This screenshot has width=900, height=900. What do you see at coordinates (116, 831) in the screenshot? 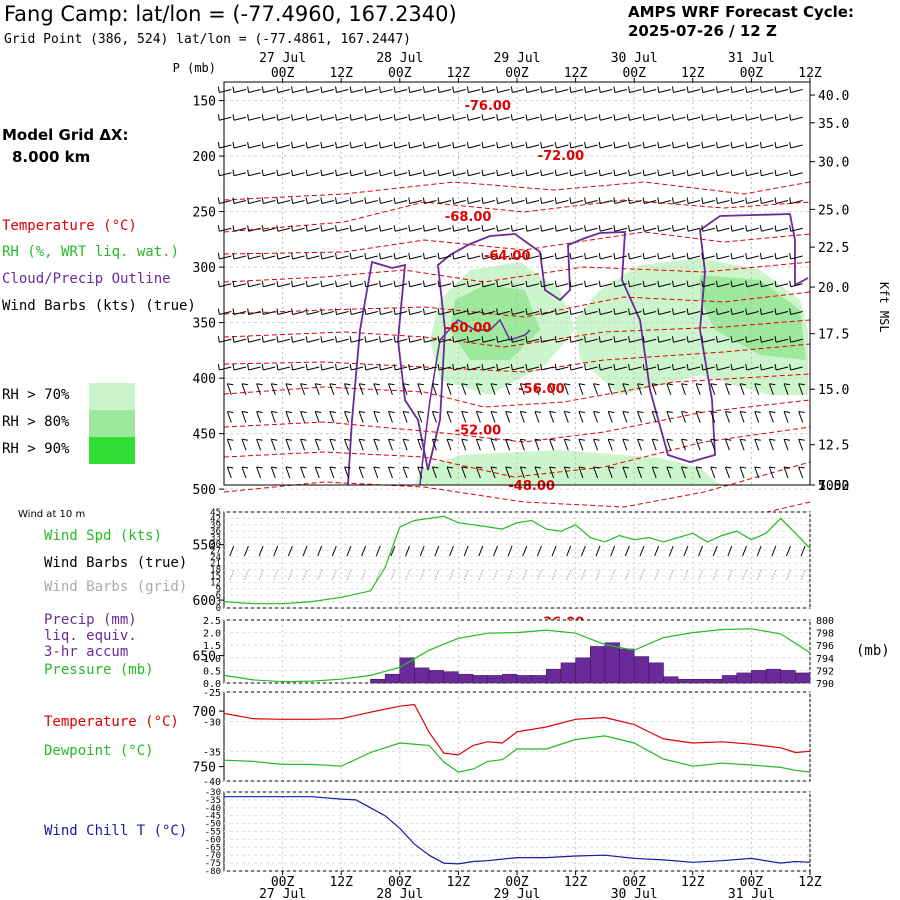
I see `wind-chill-label: Wind Chill T (°C)` at bounding box center [116, 831].